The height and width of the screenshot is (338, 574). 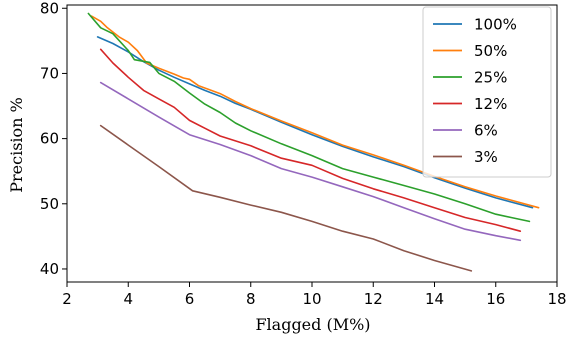 What do you see at coordinates (128, 299) in the screenshot?
I see `x-tick-label: 4` at bounding box center [128, 299].